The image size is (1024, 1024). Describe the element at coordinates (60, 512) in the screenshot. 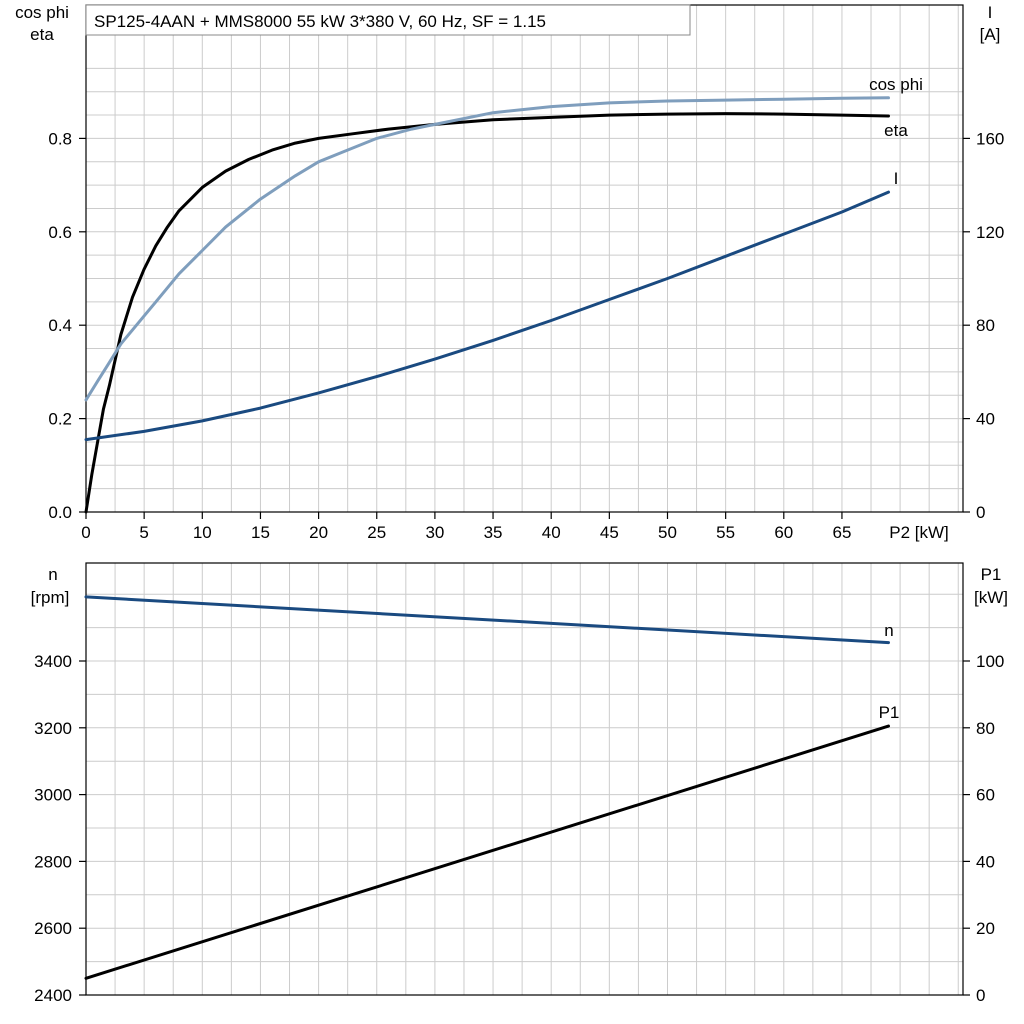

I see `y-left-tick-label: 0.0` at that location.